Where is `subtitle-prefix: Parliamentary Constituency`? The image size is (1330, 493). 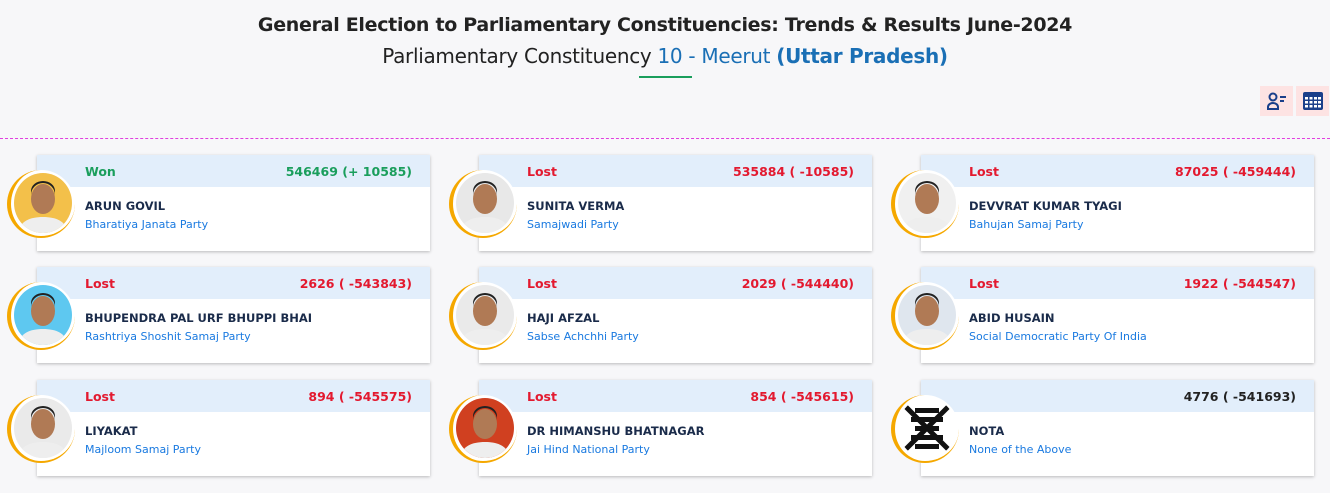
subtitle-prefix: Parliamentary Constituency is located at coordinates (517, 56).